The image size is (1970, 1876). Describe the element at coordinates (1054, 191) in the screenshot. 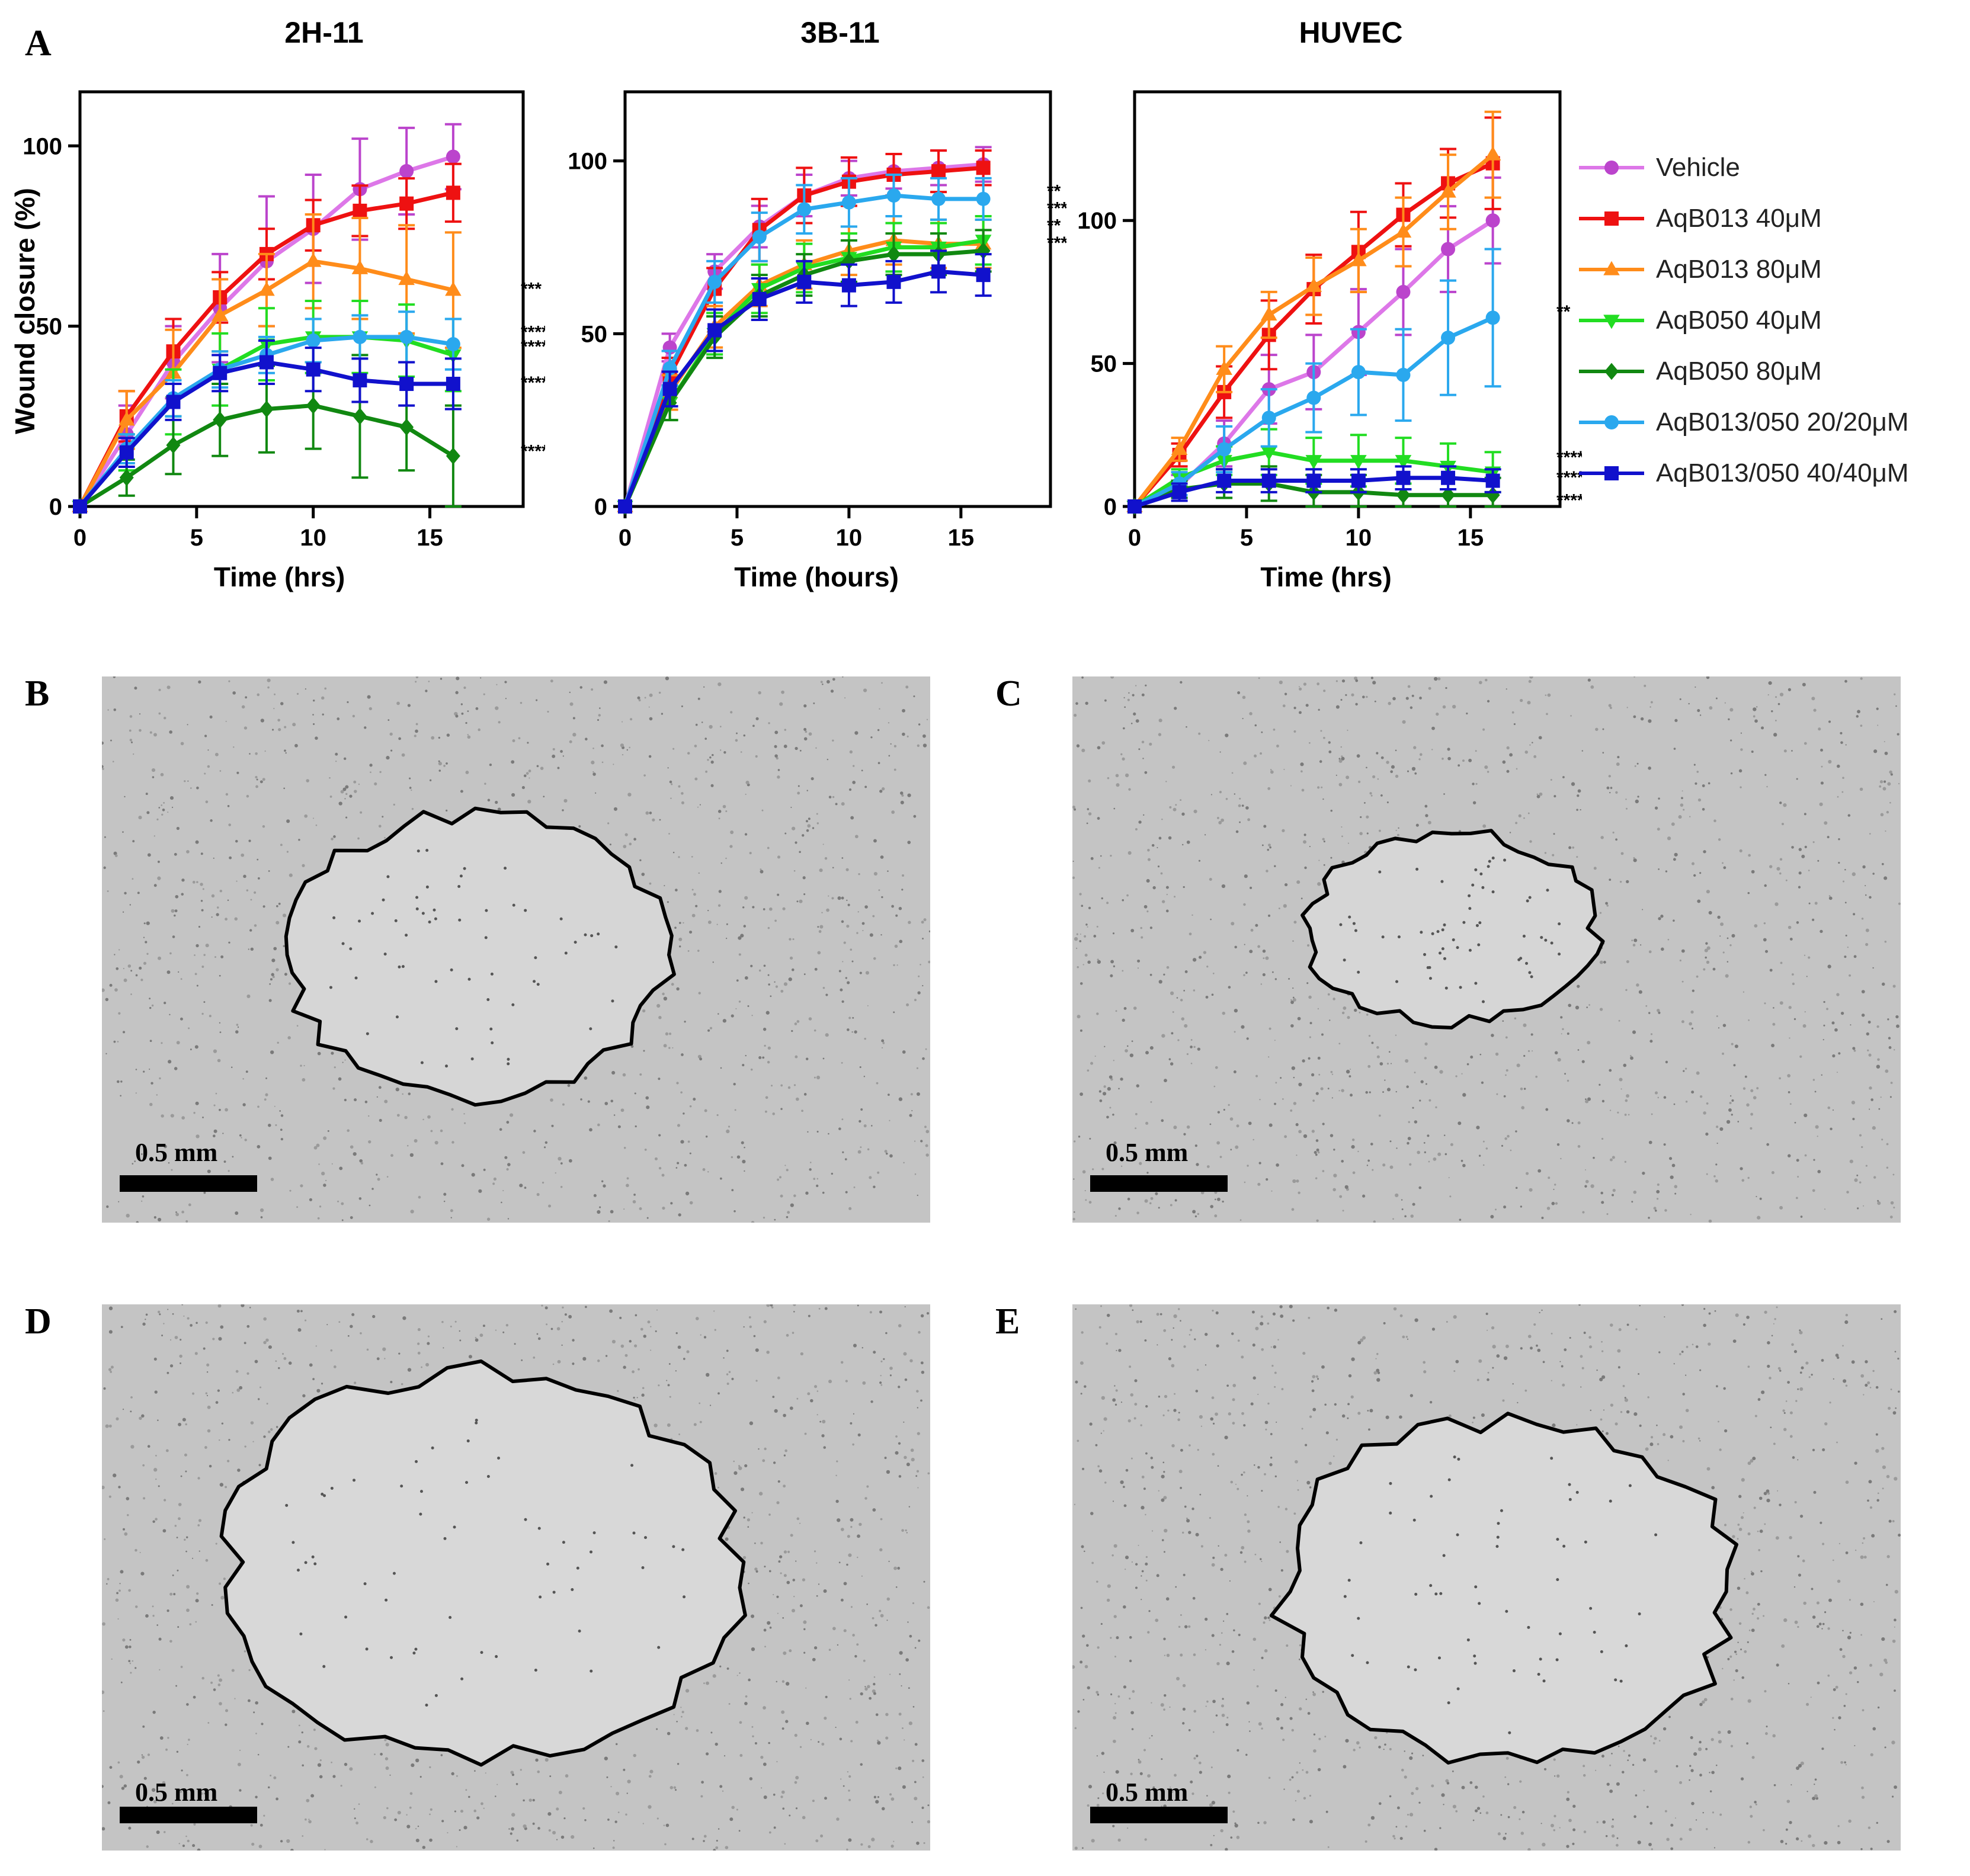

I see `significance-label: **` at that location.